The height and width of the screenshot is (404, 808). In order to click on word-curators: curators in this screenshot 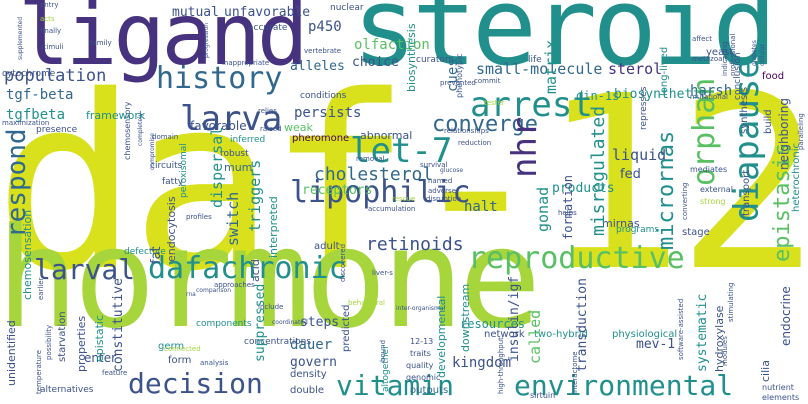, I will do `click(435, 60)`.